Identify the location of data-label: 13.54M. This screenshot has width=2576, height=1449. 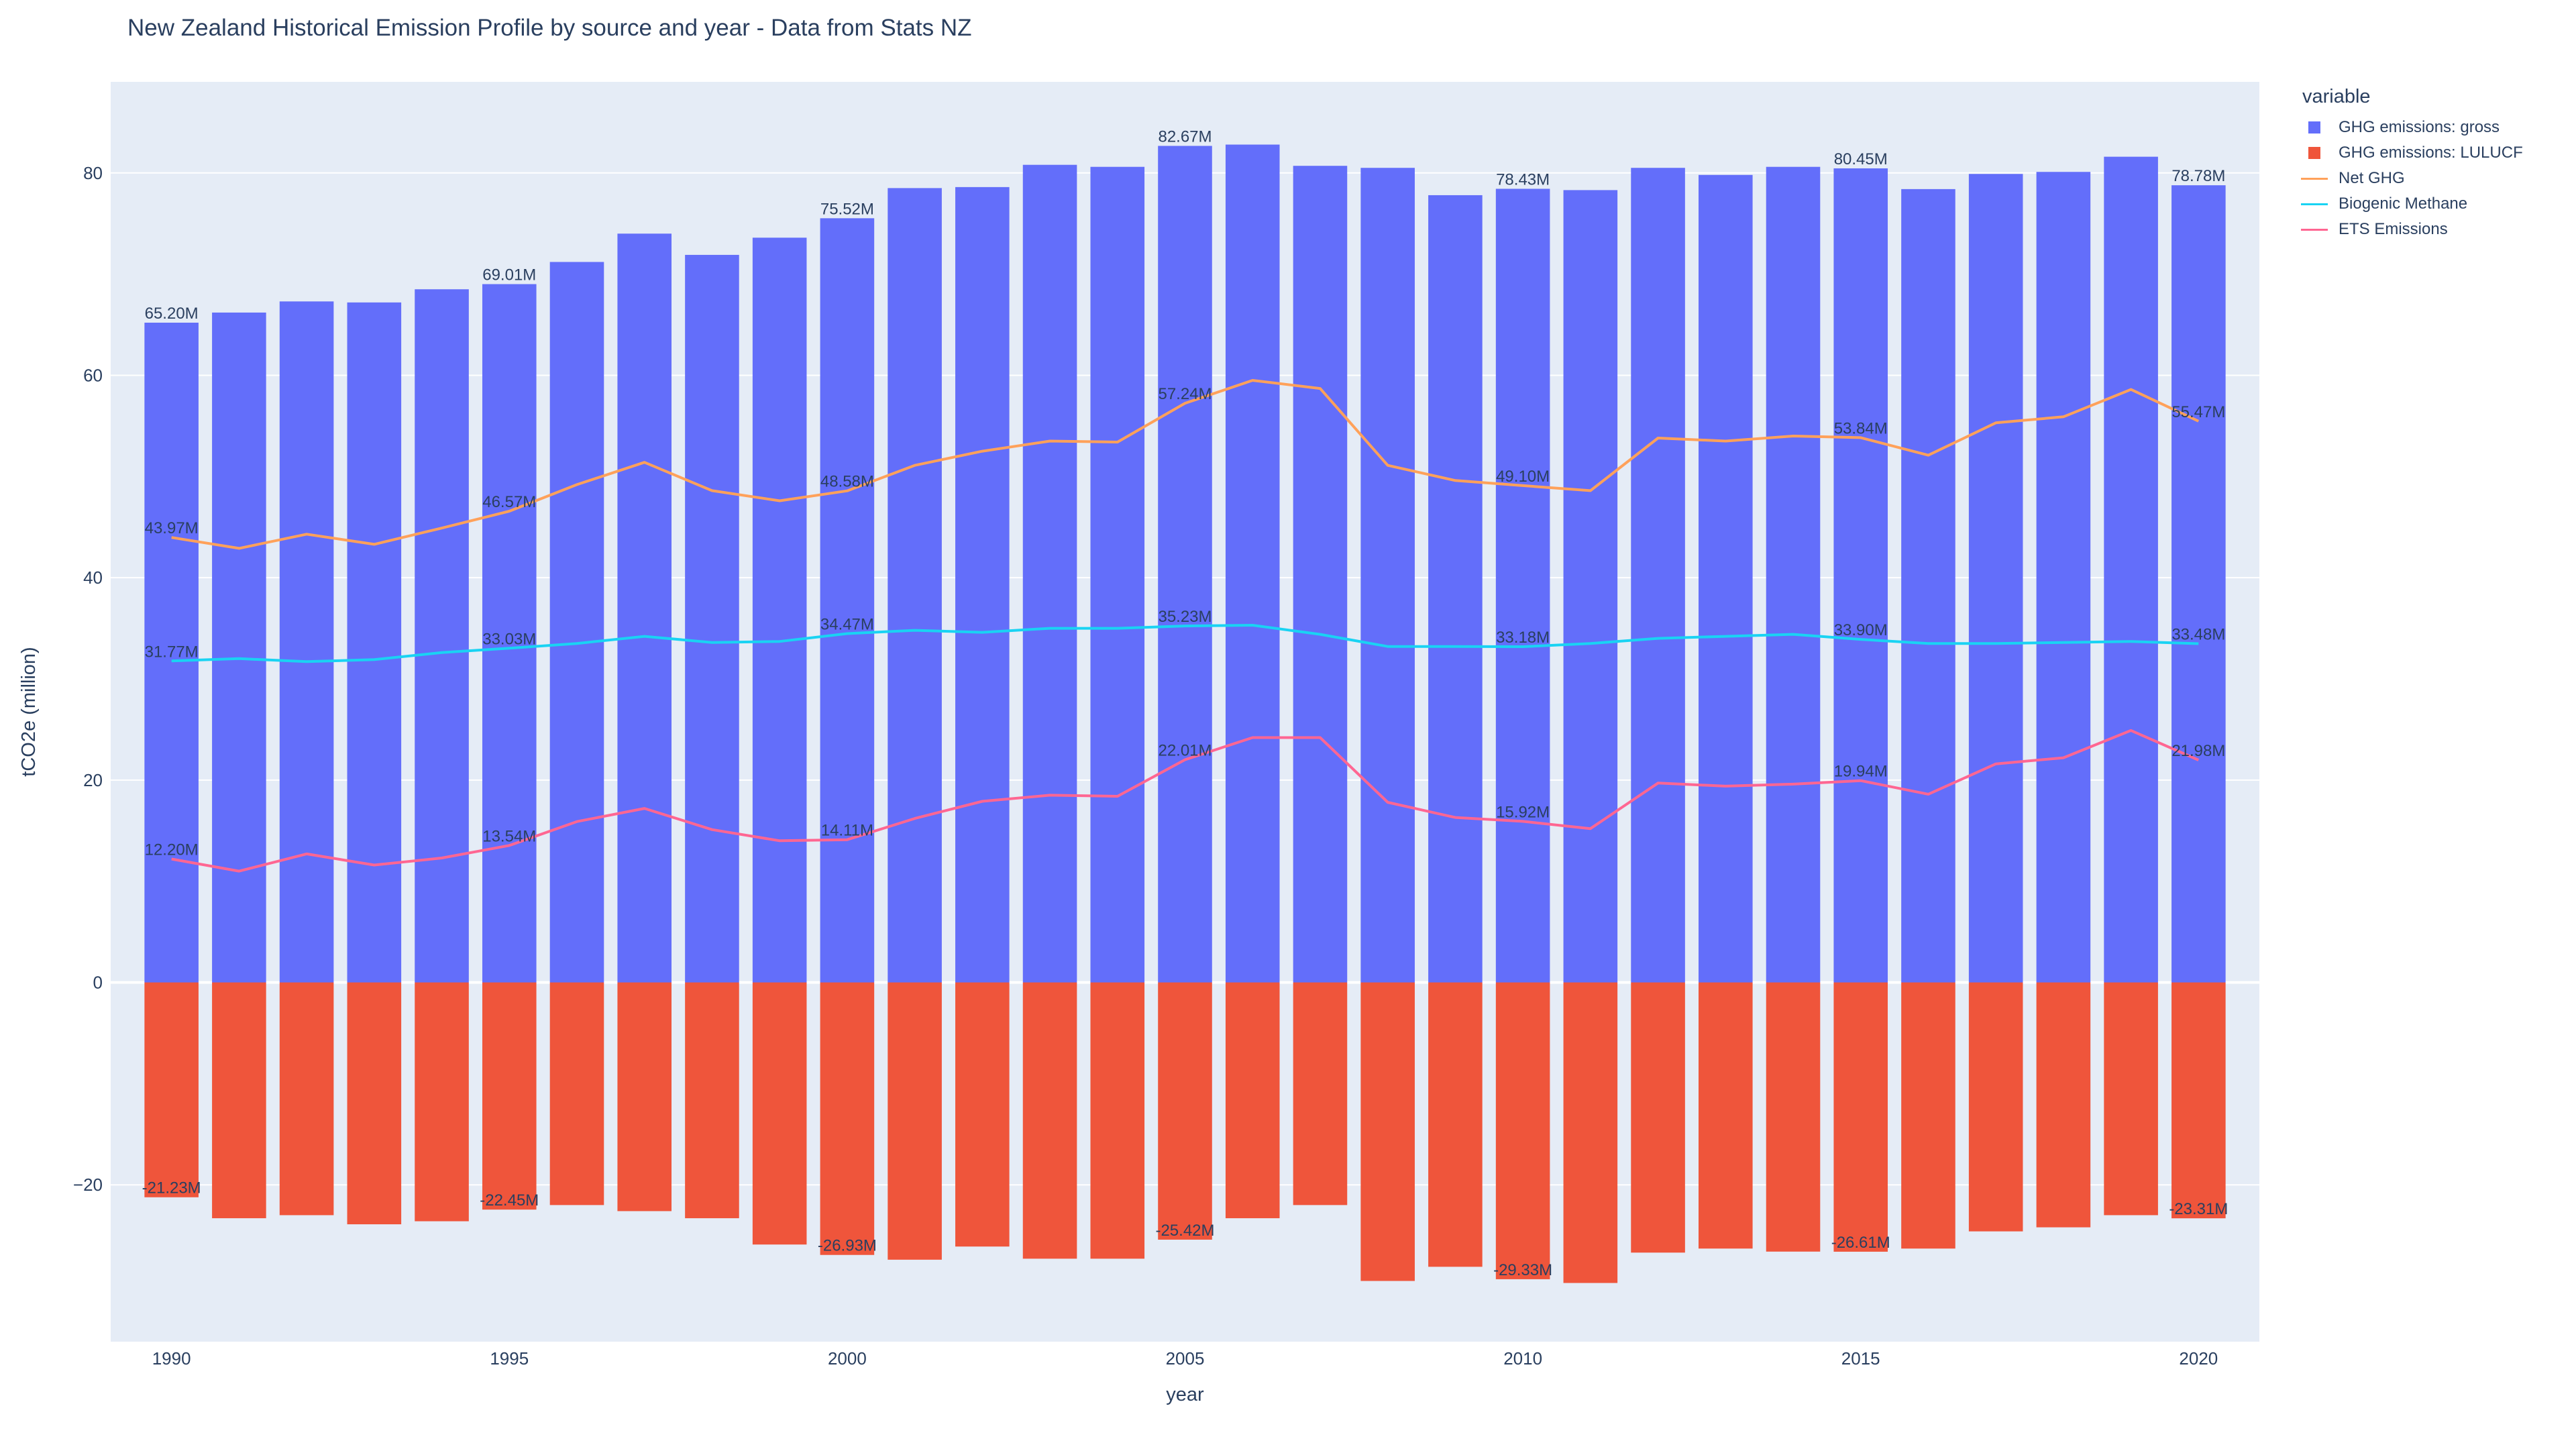
(509, 836).